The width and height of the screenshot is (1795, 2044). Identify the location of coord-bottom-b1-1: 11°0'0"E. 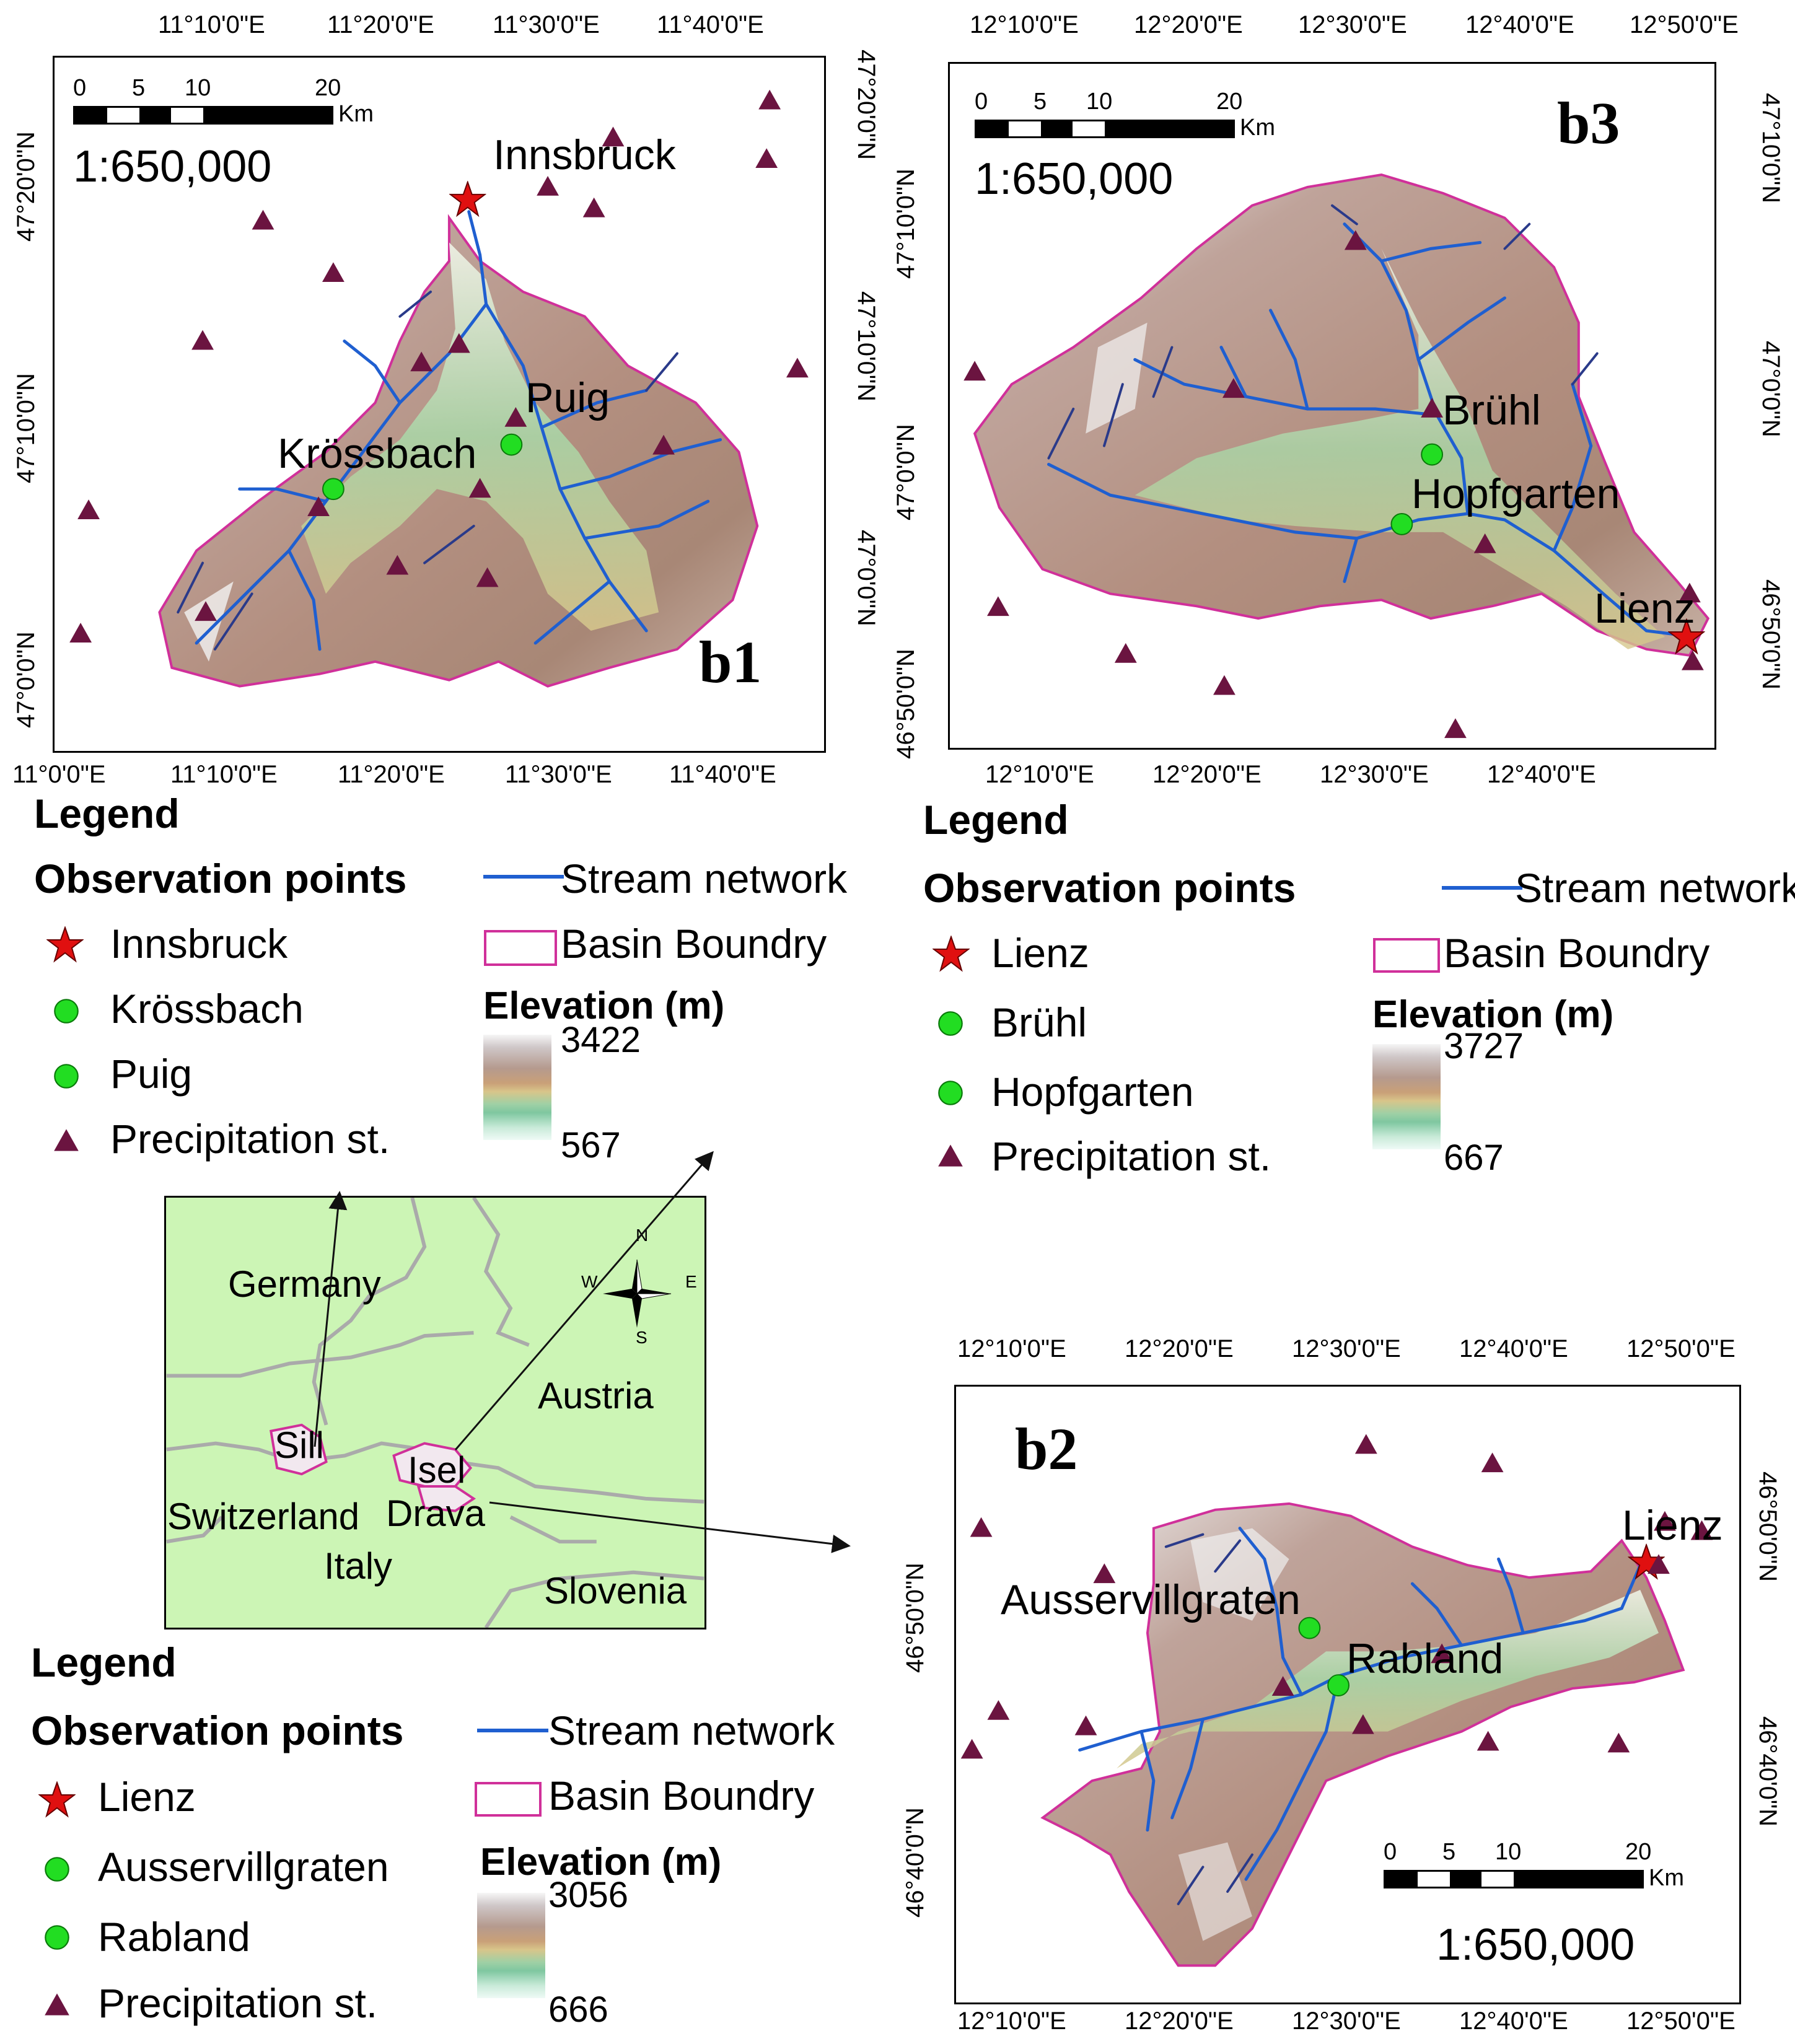
(59, 774).